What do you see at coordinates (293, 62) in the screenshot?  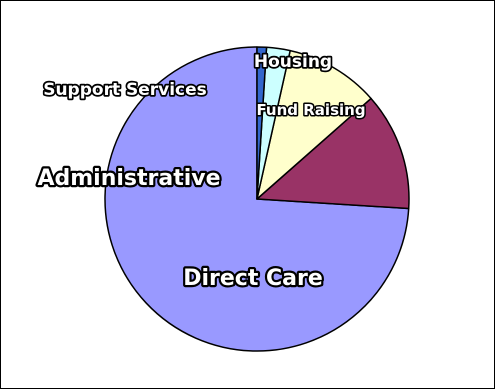 I see `slice-label-housing: Housing` at bounding box center [293, 62].